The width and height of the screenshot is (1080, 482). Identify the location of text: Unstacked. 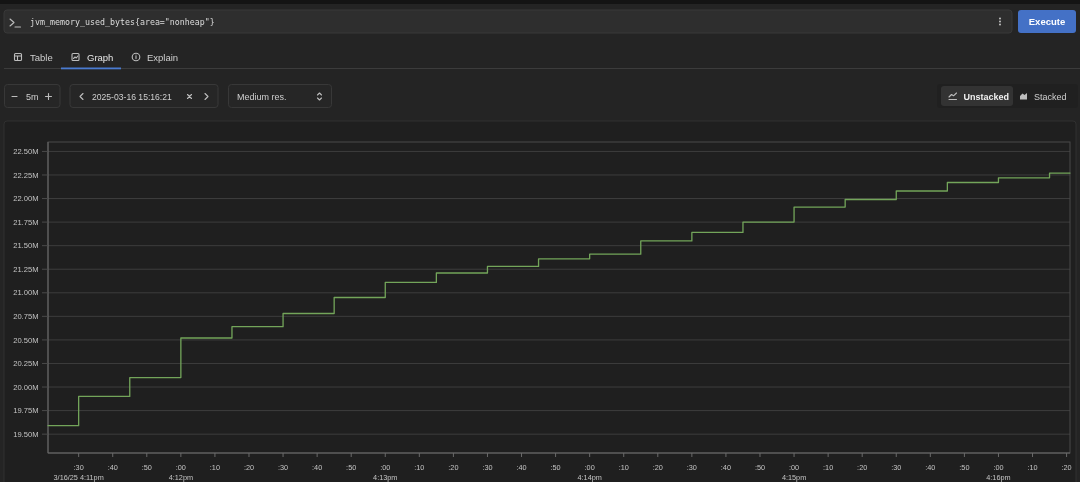
(986, 96).